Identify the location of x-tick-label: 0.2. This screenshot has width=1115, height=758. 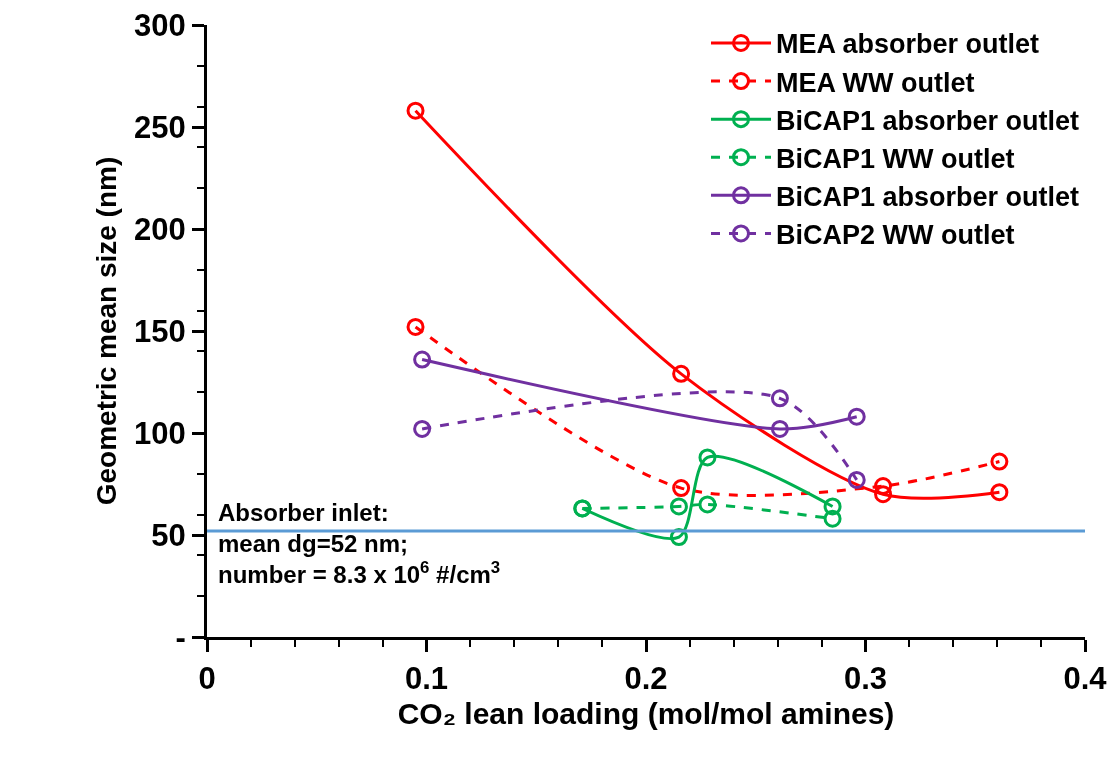
(646, 679).